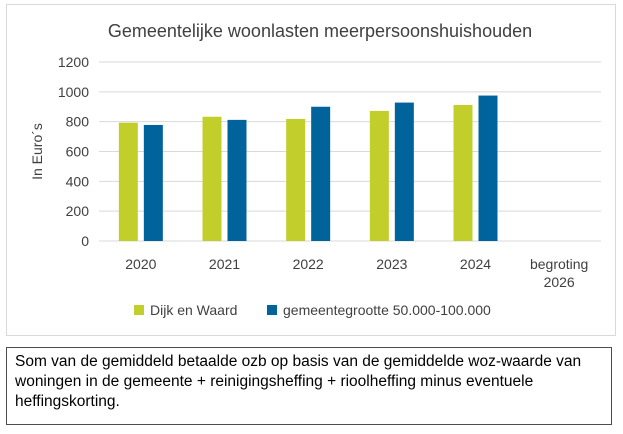 This screenshot has width=623, height=434. What do you see at coordinates (85, 241) in the screenshot?
I see `y-tick-label: 0` at bounding box center [85, 241].